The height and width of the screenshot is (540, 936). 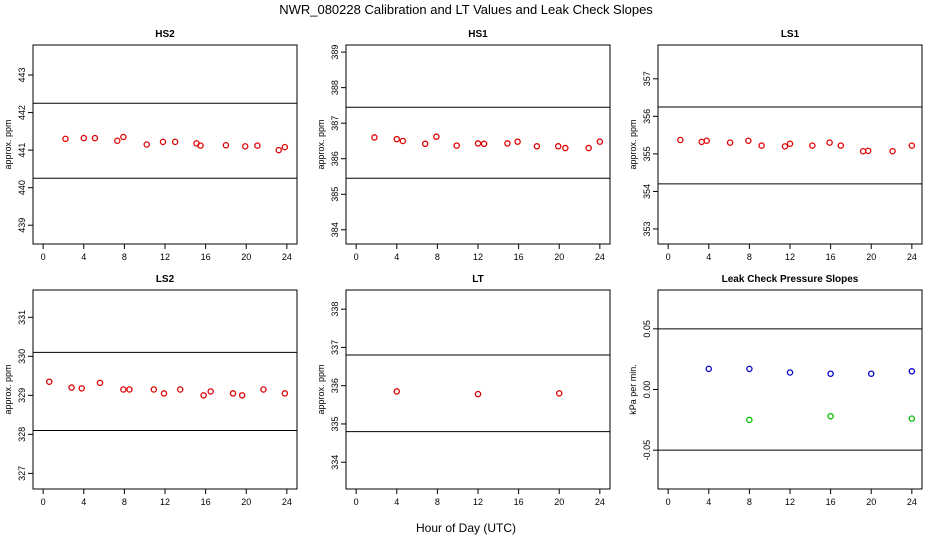 I want to click on y-tick-label: 356, so click(x=647, y=116).